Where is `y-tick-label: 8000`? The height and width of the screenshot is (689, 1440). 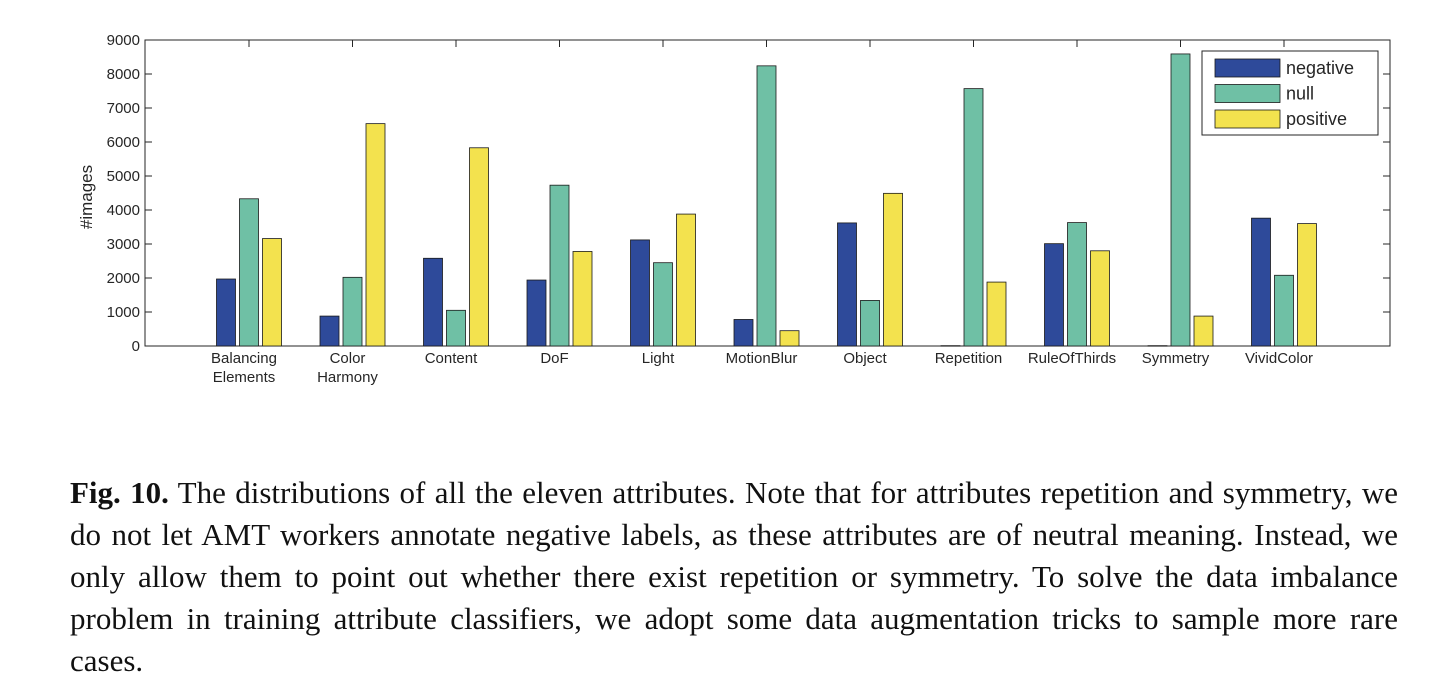 y-tick-label: 8000 is located at coordinates (123, 74).